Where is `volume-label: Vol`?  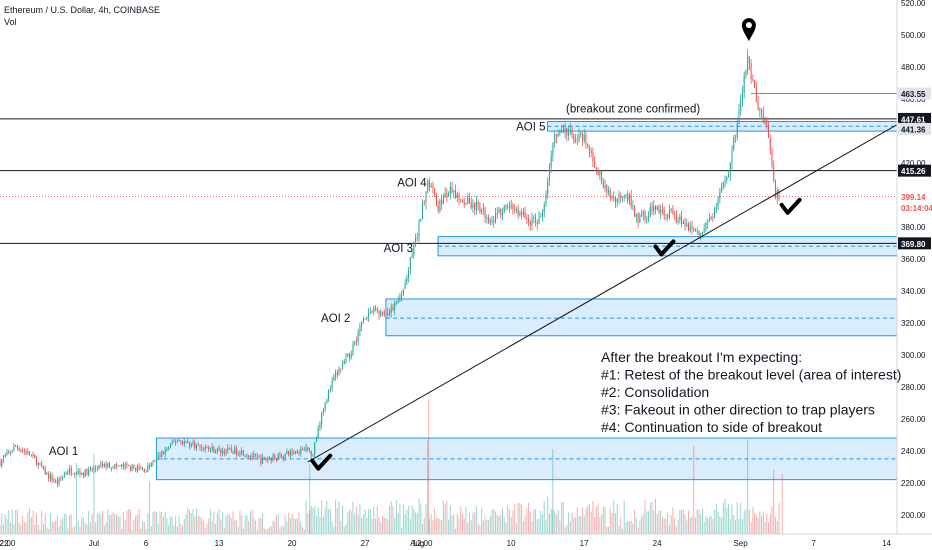 volume-label: Vol is located at coordinates (10, 22).